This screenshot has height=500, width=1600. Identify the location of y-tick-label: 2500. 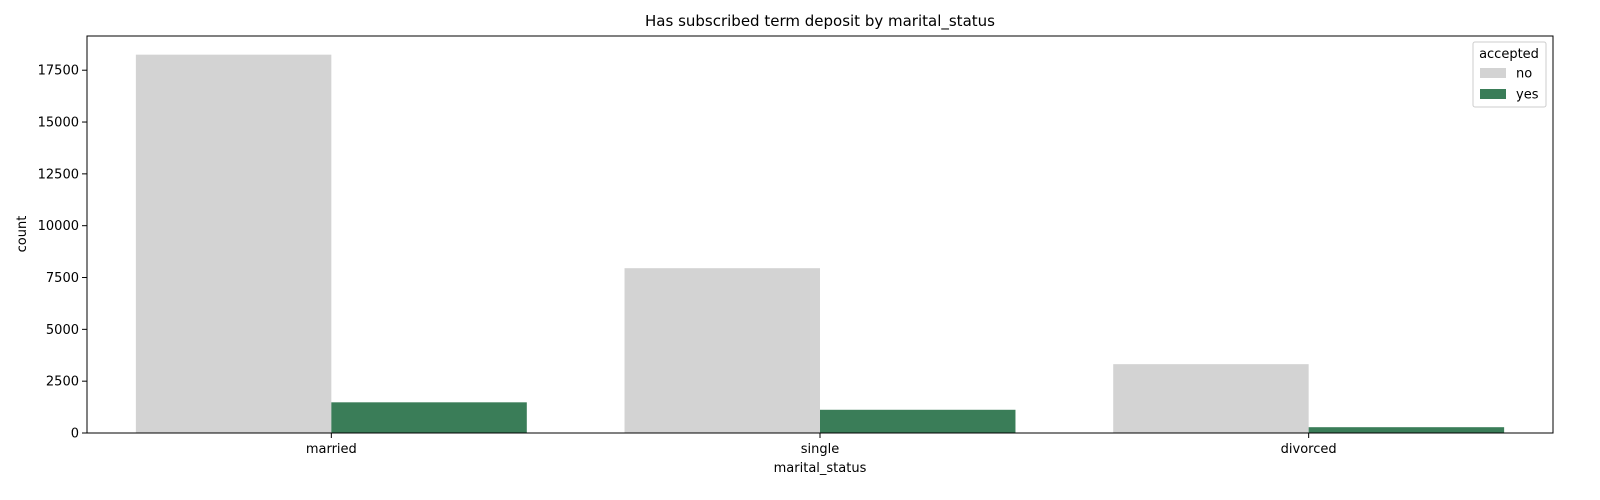
(62, 382).